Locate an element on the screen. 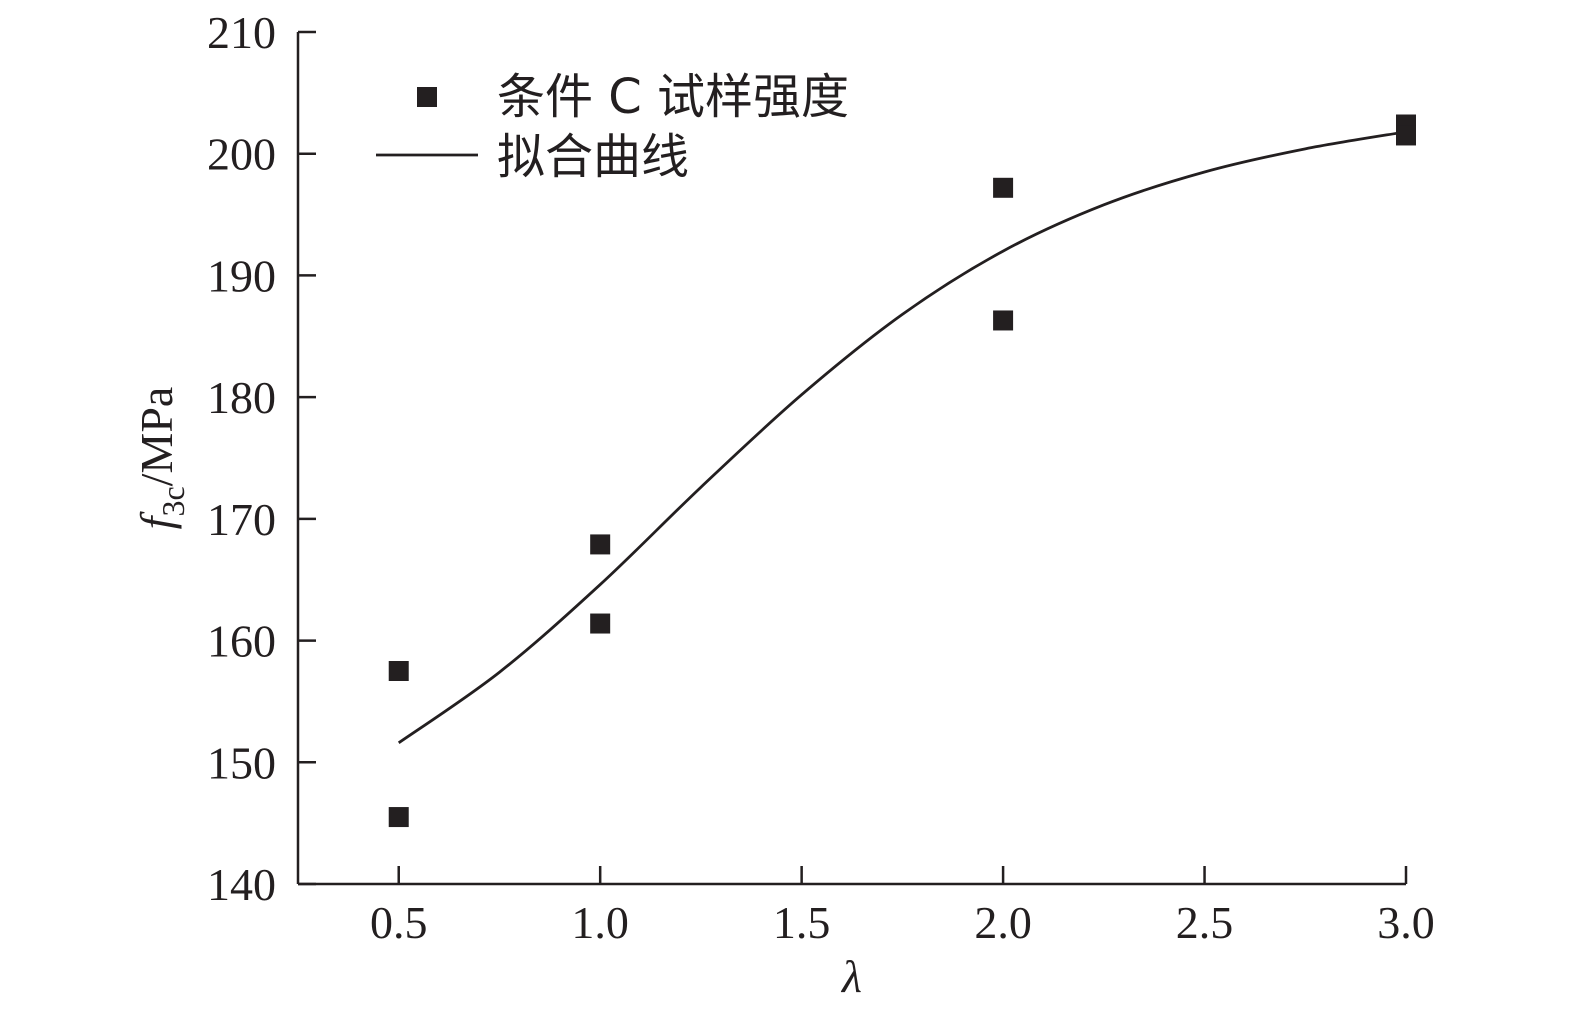 The height and width of the screenshot is (1016, 1575). x-tick-label: 1.5 is located at coordinates (802, 922).